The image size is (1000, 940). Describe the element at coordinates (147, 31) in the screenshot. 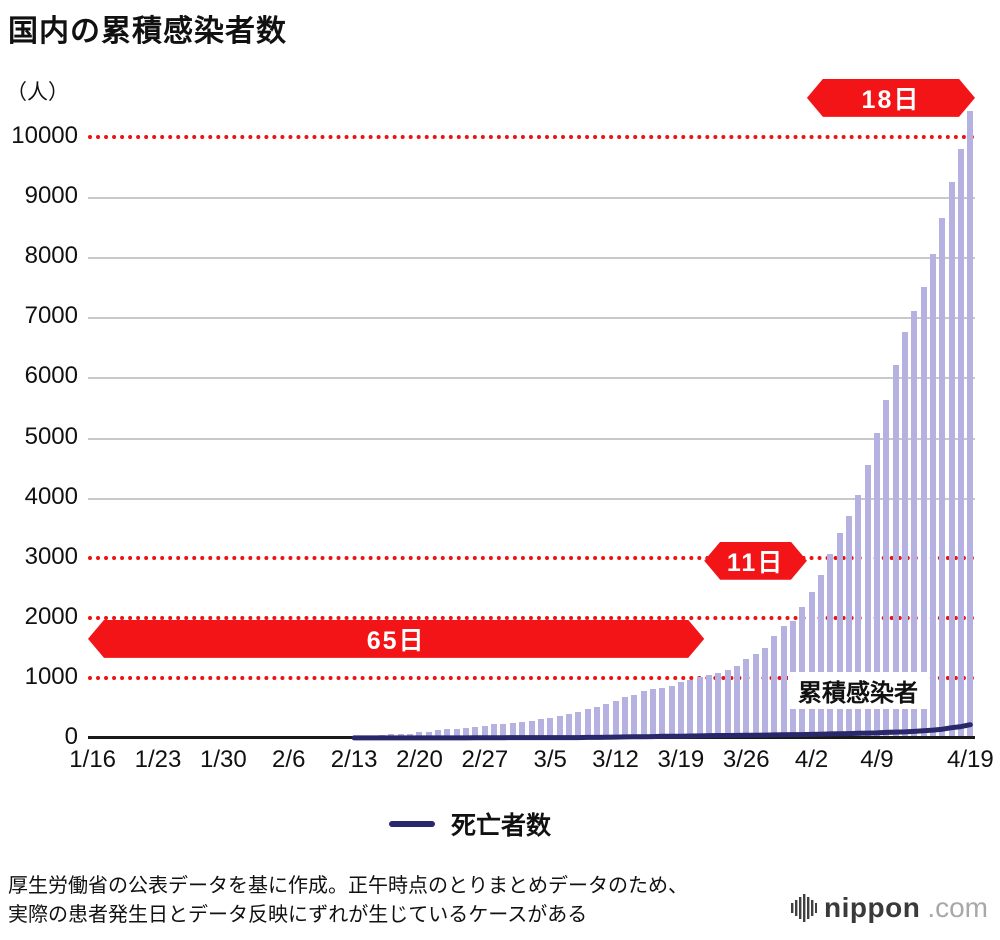

I see `page-title: 国内の累積感染者数` at that location.